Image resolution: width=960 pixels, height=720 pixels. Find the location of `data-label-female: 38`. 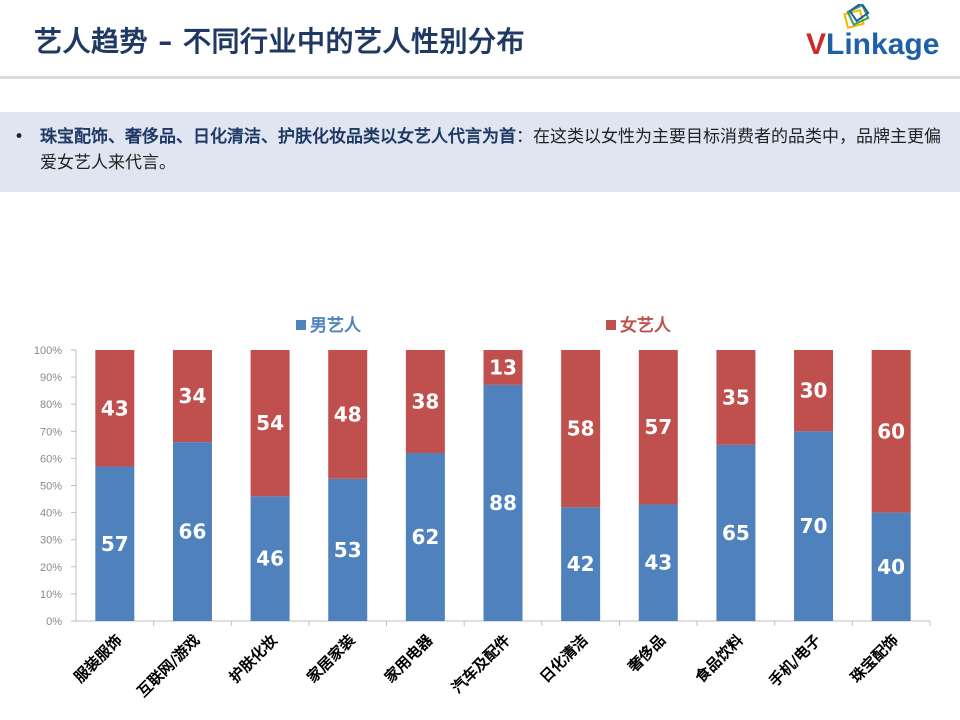

data-label-female: 38 is located at coordinates (425, 401).